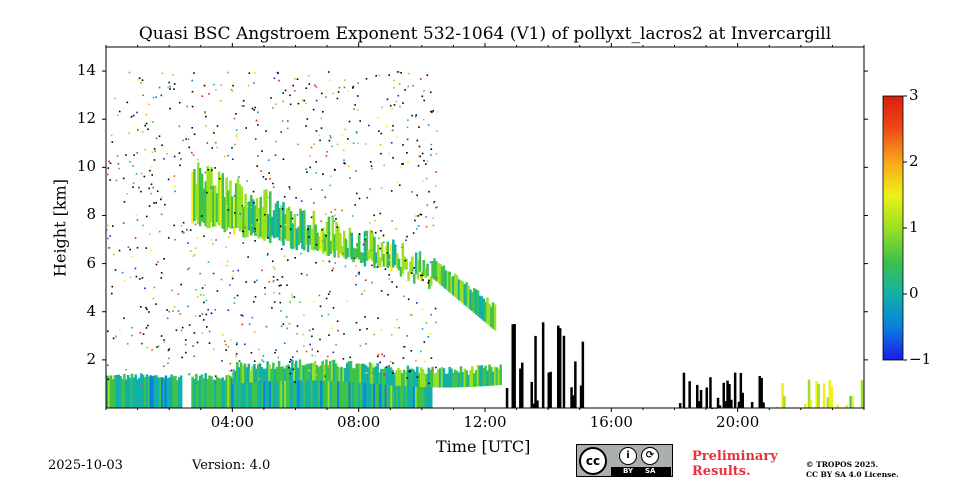  I want to click on copyright-line2: CC BY SA 4.0 License., so click(852, 474).